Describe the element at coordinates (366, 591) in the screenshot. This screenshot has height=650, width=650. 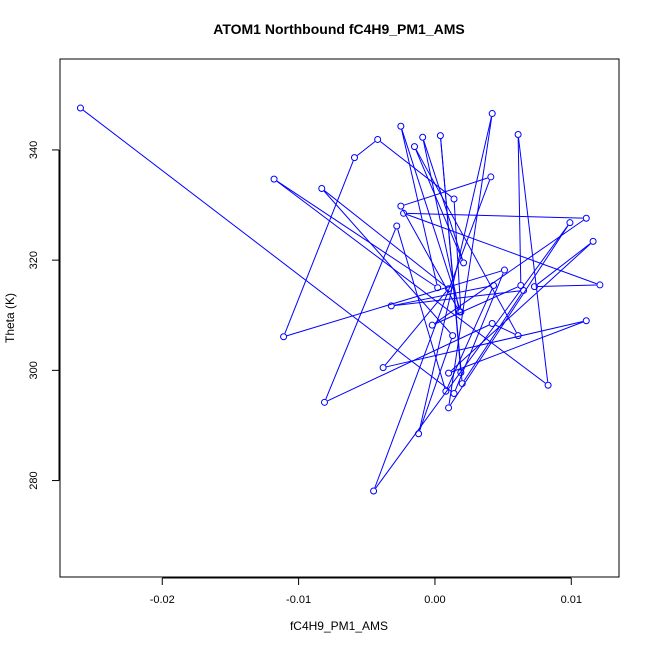
I see `x-axis: -0.02 -0.01 0.00 0.01` at that location.